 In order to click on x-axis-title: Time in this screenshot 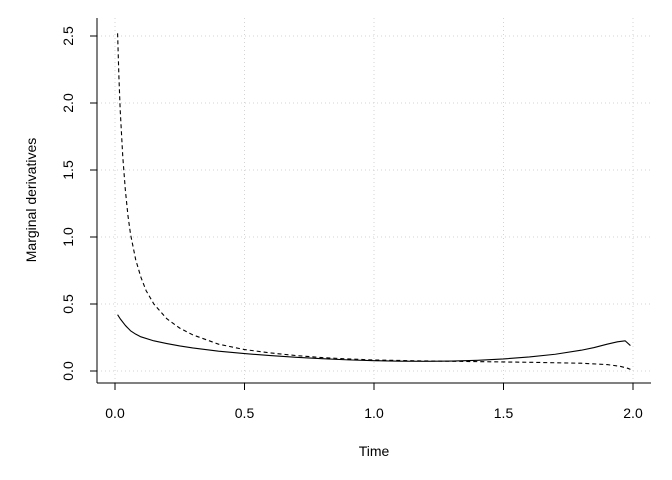, I will do `click(374, 451)`.